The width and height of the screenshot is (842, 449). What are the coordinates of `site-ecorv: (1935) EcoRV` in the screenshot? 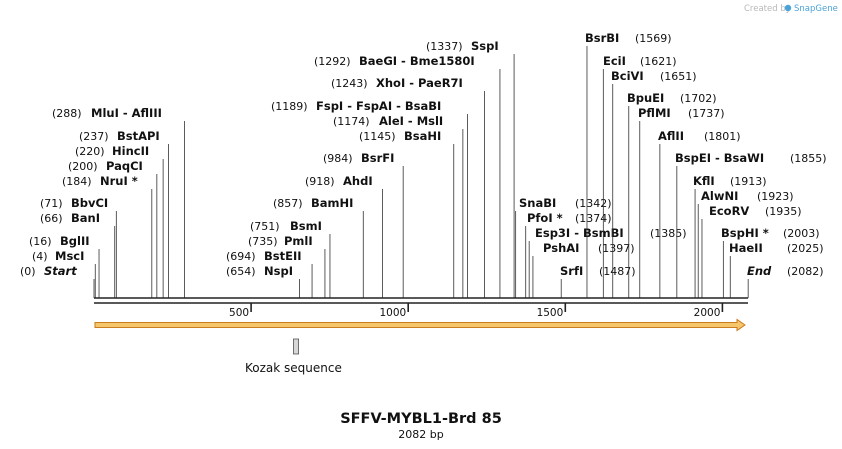 It's located at (751, 251).